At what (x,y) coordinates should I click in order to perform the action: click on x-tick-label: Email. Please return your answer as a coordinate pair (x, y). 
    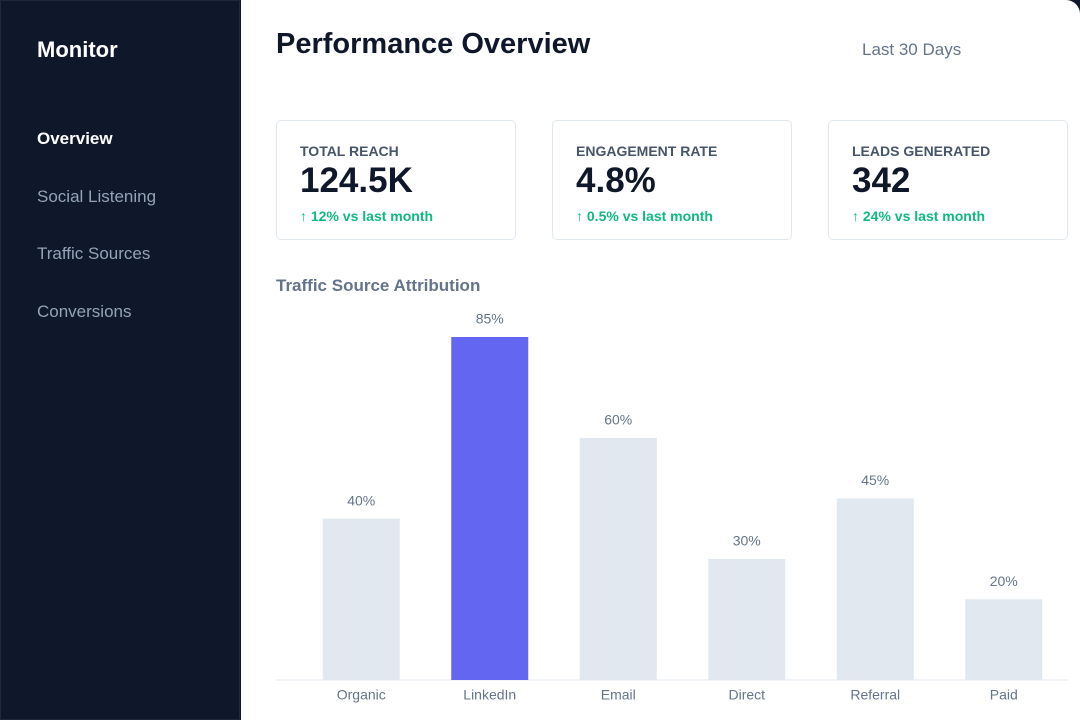
    Looking at the image, I should click on (618, 695).